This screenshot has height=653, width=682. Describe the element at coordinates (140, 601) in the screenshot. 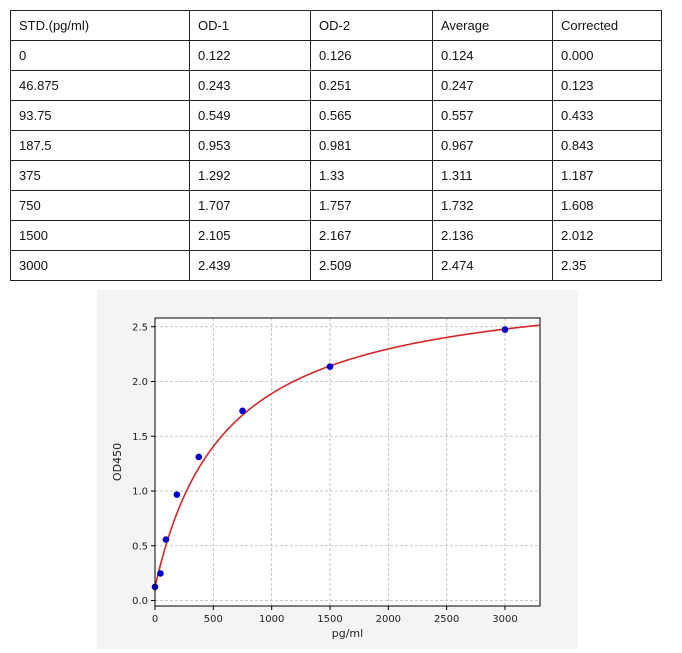

I see `y-tick-label: 0.0` at that location.